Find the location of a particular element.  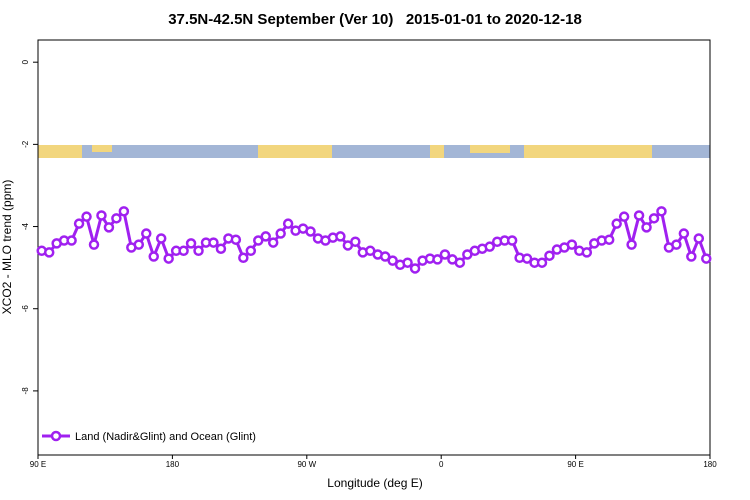

map-strip is located at coordinates (374, 151).